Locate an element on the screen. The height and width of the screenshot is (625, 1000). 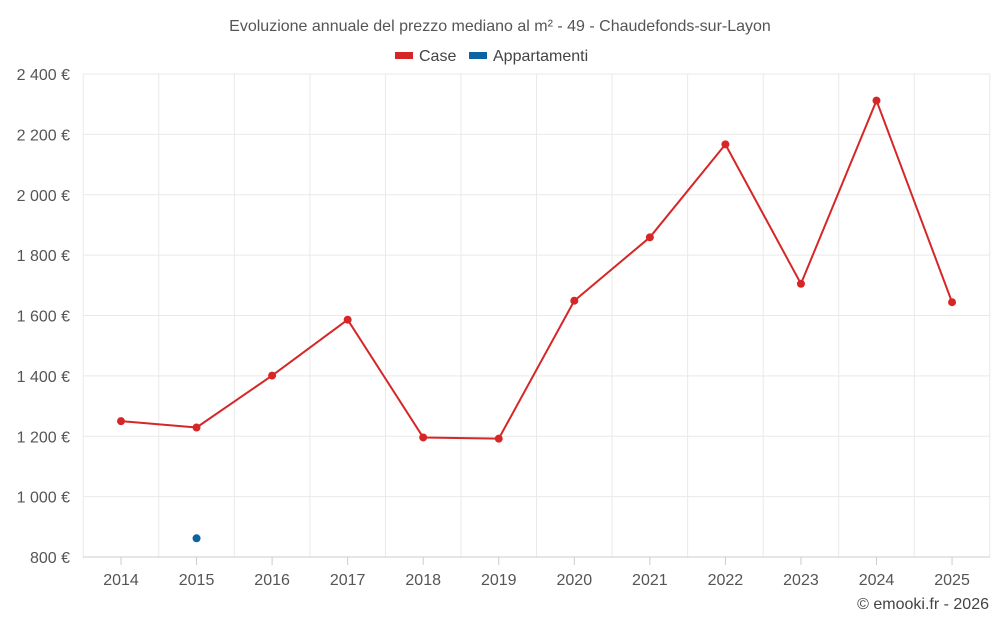
x-axis-ticks is located at coordinates (536, 561).